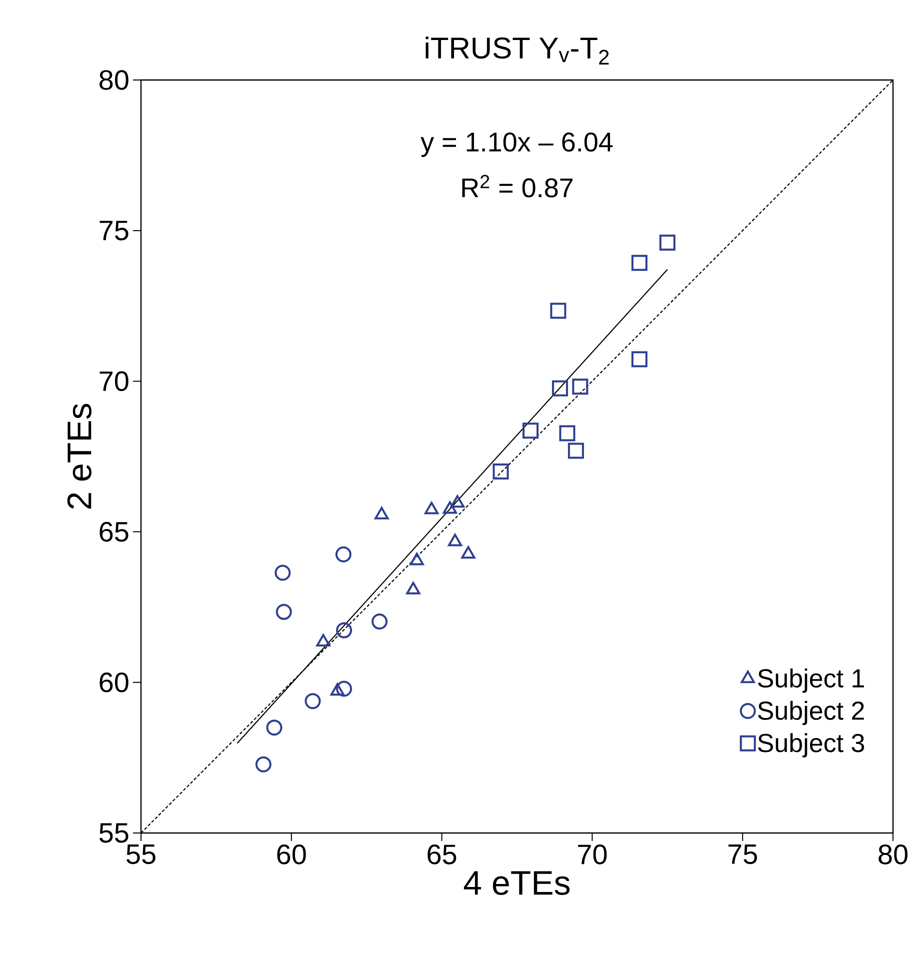 This screenshot has height=957, width=918. I want to click on x-tick-label: 65, so click(442, 854).